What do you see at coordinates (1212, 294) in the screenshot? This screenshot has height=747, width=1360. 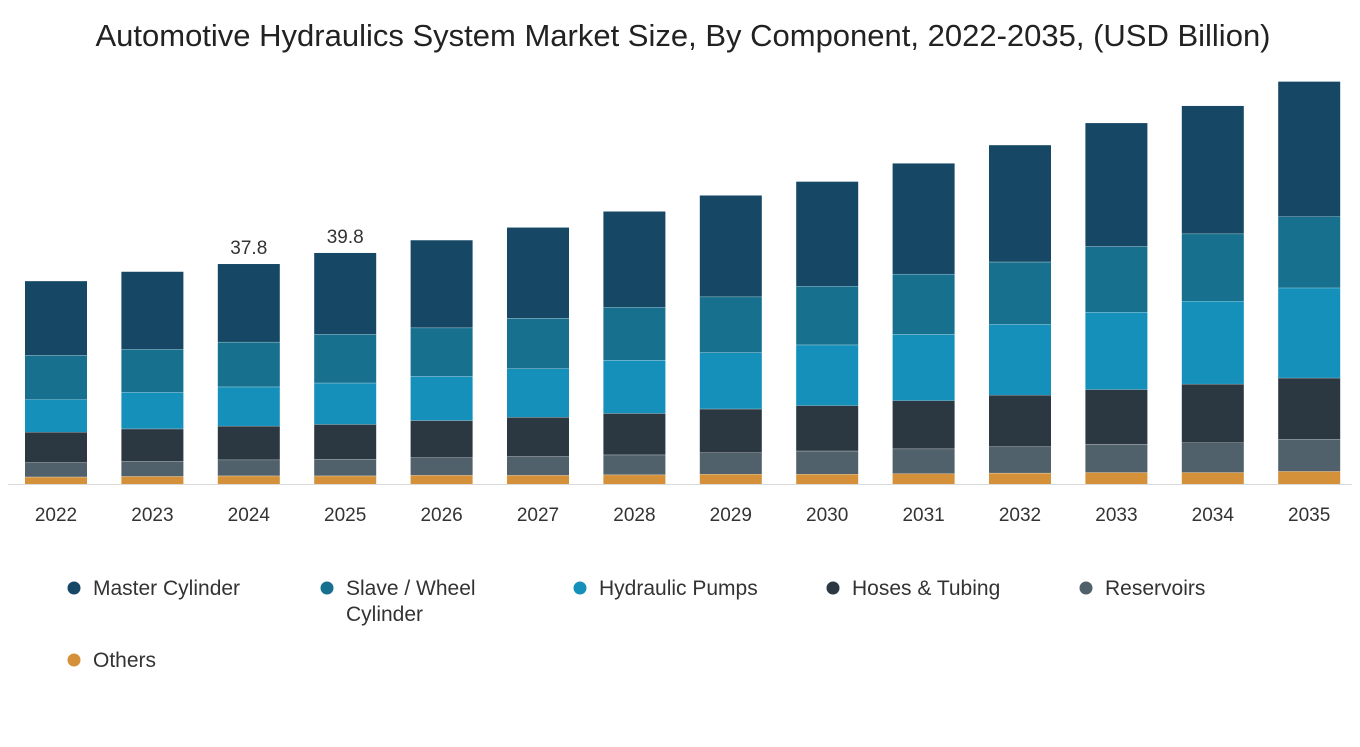 I see `bar-stack-2034` at bounding box center [1212, 294].